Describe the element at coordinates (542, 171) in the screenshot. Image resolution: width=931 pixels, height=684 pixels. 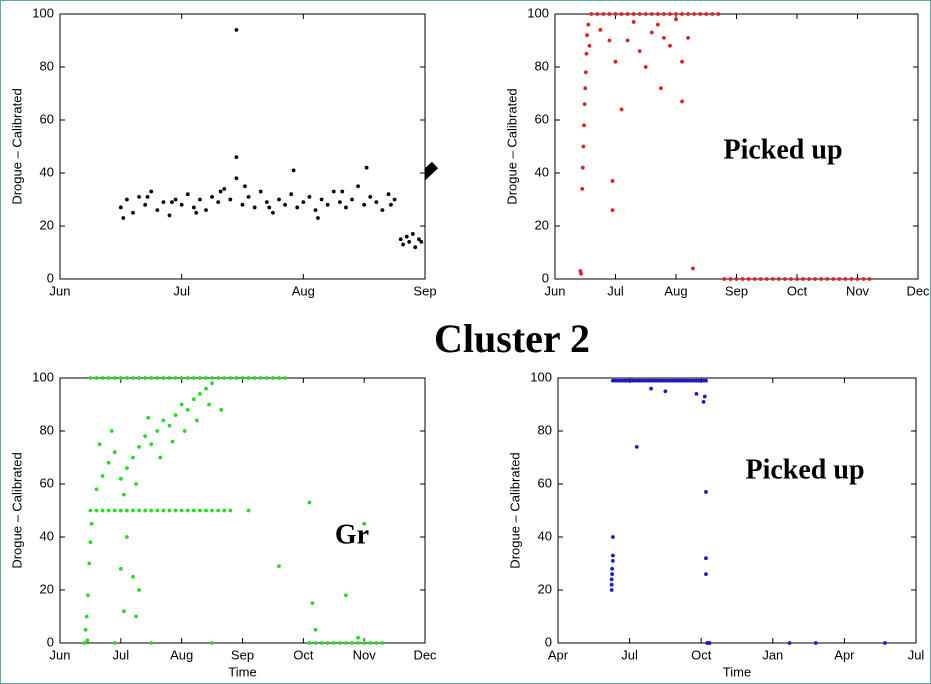
I see `y-tick-label: 40` at that location.